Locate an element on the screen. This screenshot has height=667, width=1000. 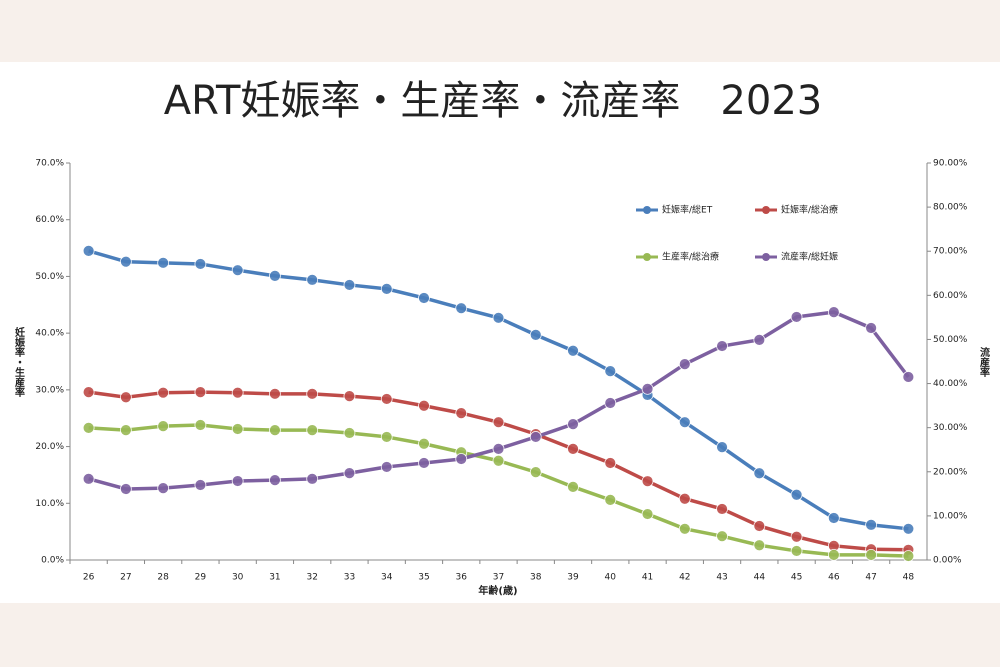
x-tick-label: 47 is located at coordinates (870, 578).